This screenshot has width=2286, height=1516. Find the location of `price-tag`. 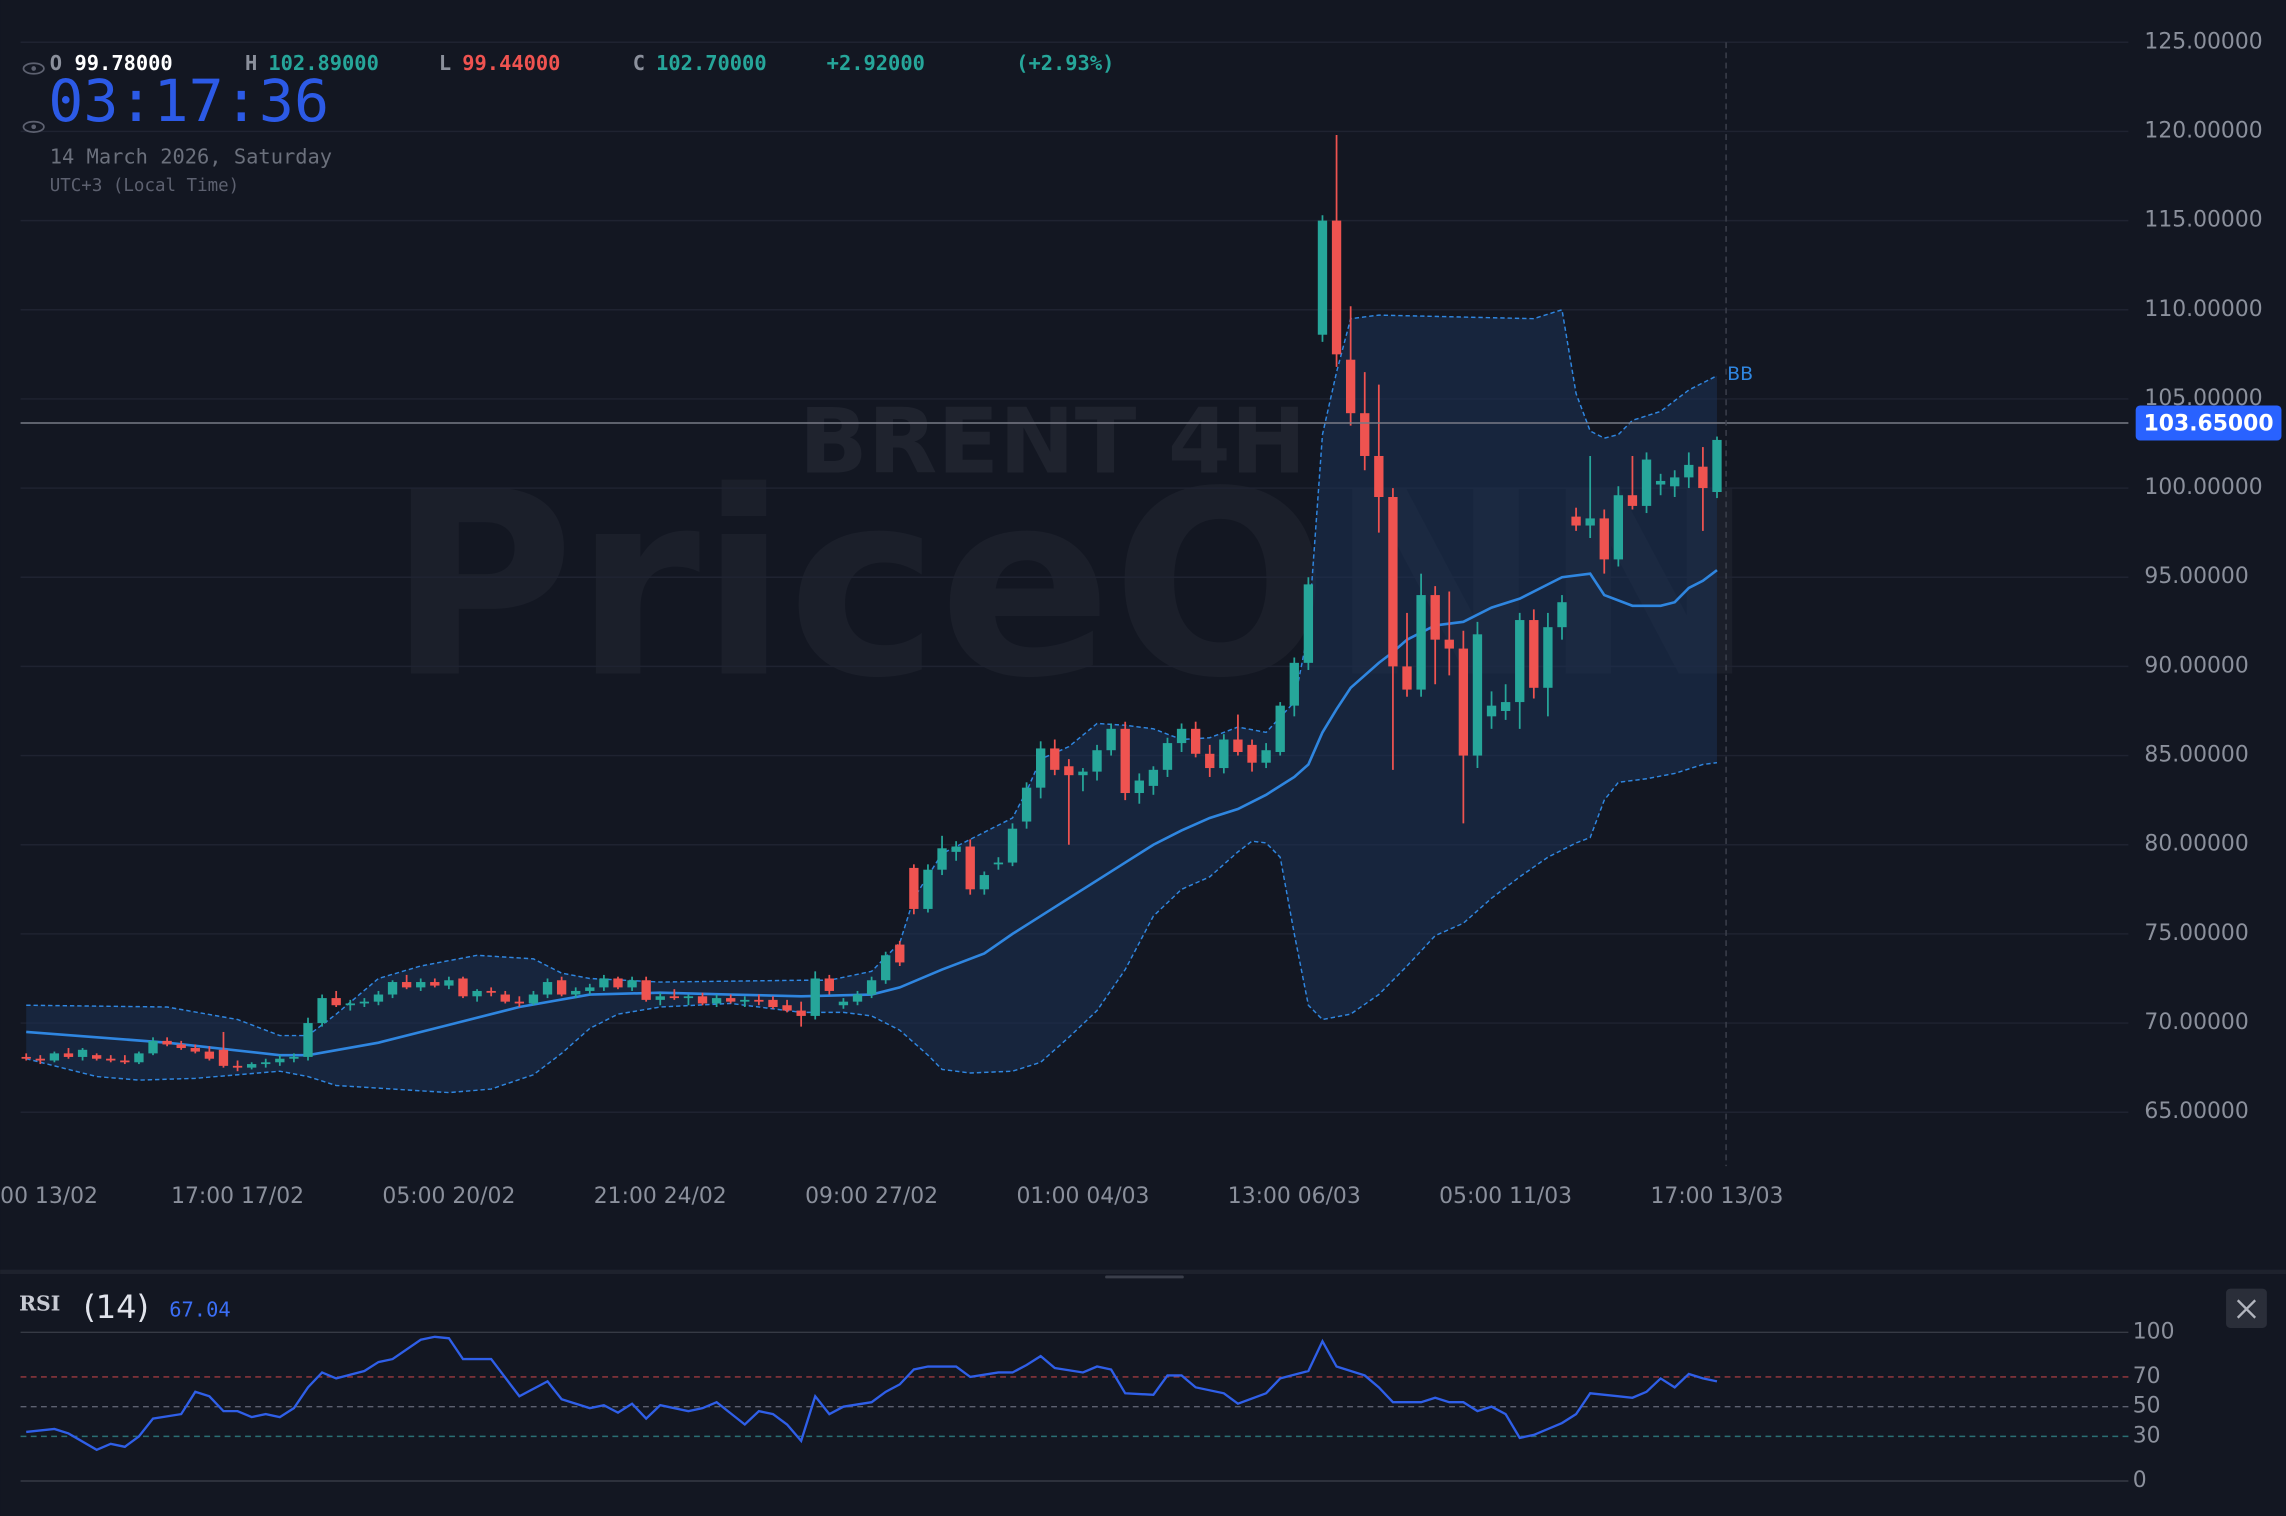

price-tag is located at coordinates (2208, 423).